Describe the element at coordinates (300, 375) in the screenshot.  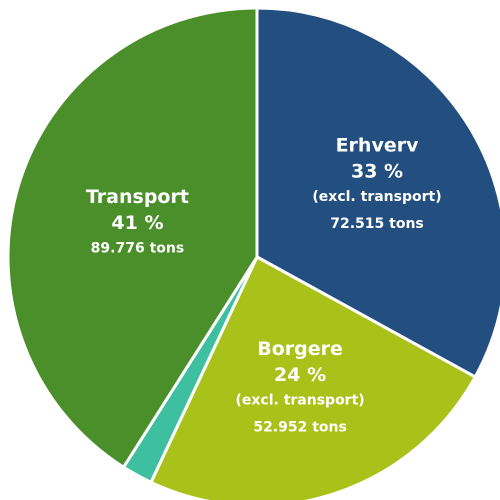
I see `slice-percent: 24 %` at that location.